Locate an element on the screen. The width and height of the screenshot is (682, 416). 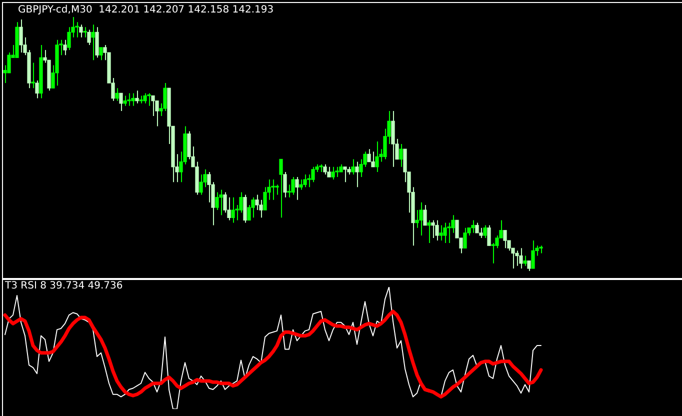
chart-title: GBPJPY-cd,M30 142.201 142.207 142.158 142.193 is located at coordinates (146, 10).